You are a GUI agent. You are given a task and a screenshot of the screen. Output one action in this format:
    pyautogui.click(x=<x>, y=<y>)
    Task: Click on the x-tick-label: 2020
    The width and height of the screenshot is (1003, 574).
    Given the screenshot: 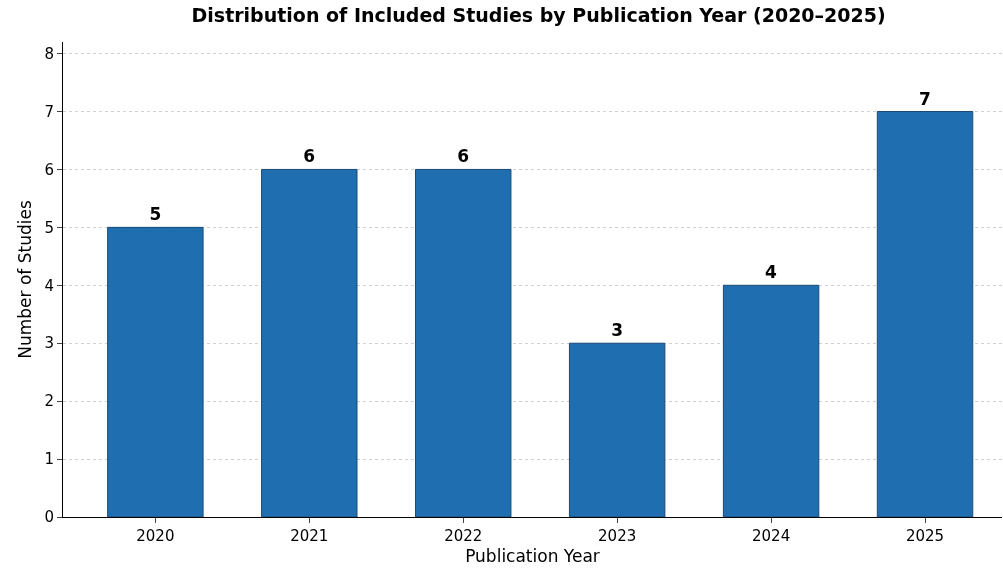 What is the action you would take?
    pyautogui.click(x=155, y=536)
    